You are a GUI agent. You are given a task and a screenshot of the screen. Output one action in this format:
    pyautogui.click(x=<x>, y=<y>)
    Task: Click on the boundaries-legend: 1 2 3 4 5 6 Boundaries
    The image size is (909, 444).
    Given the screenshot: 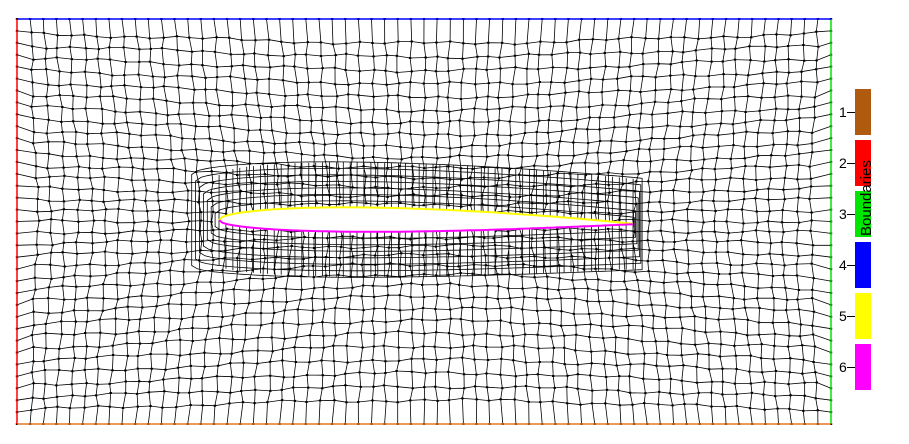 What is the action you would take?
    pyautogui.click(x=871, y=238)
    